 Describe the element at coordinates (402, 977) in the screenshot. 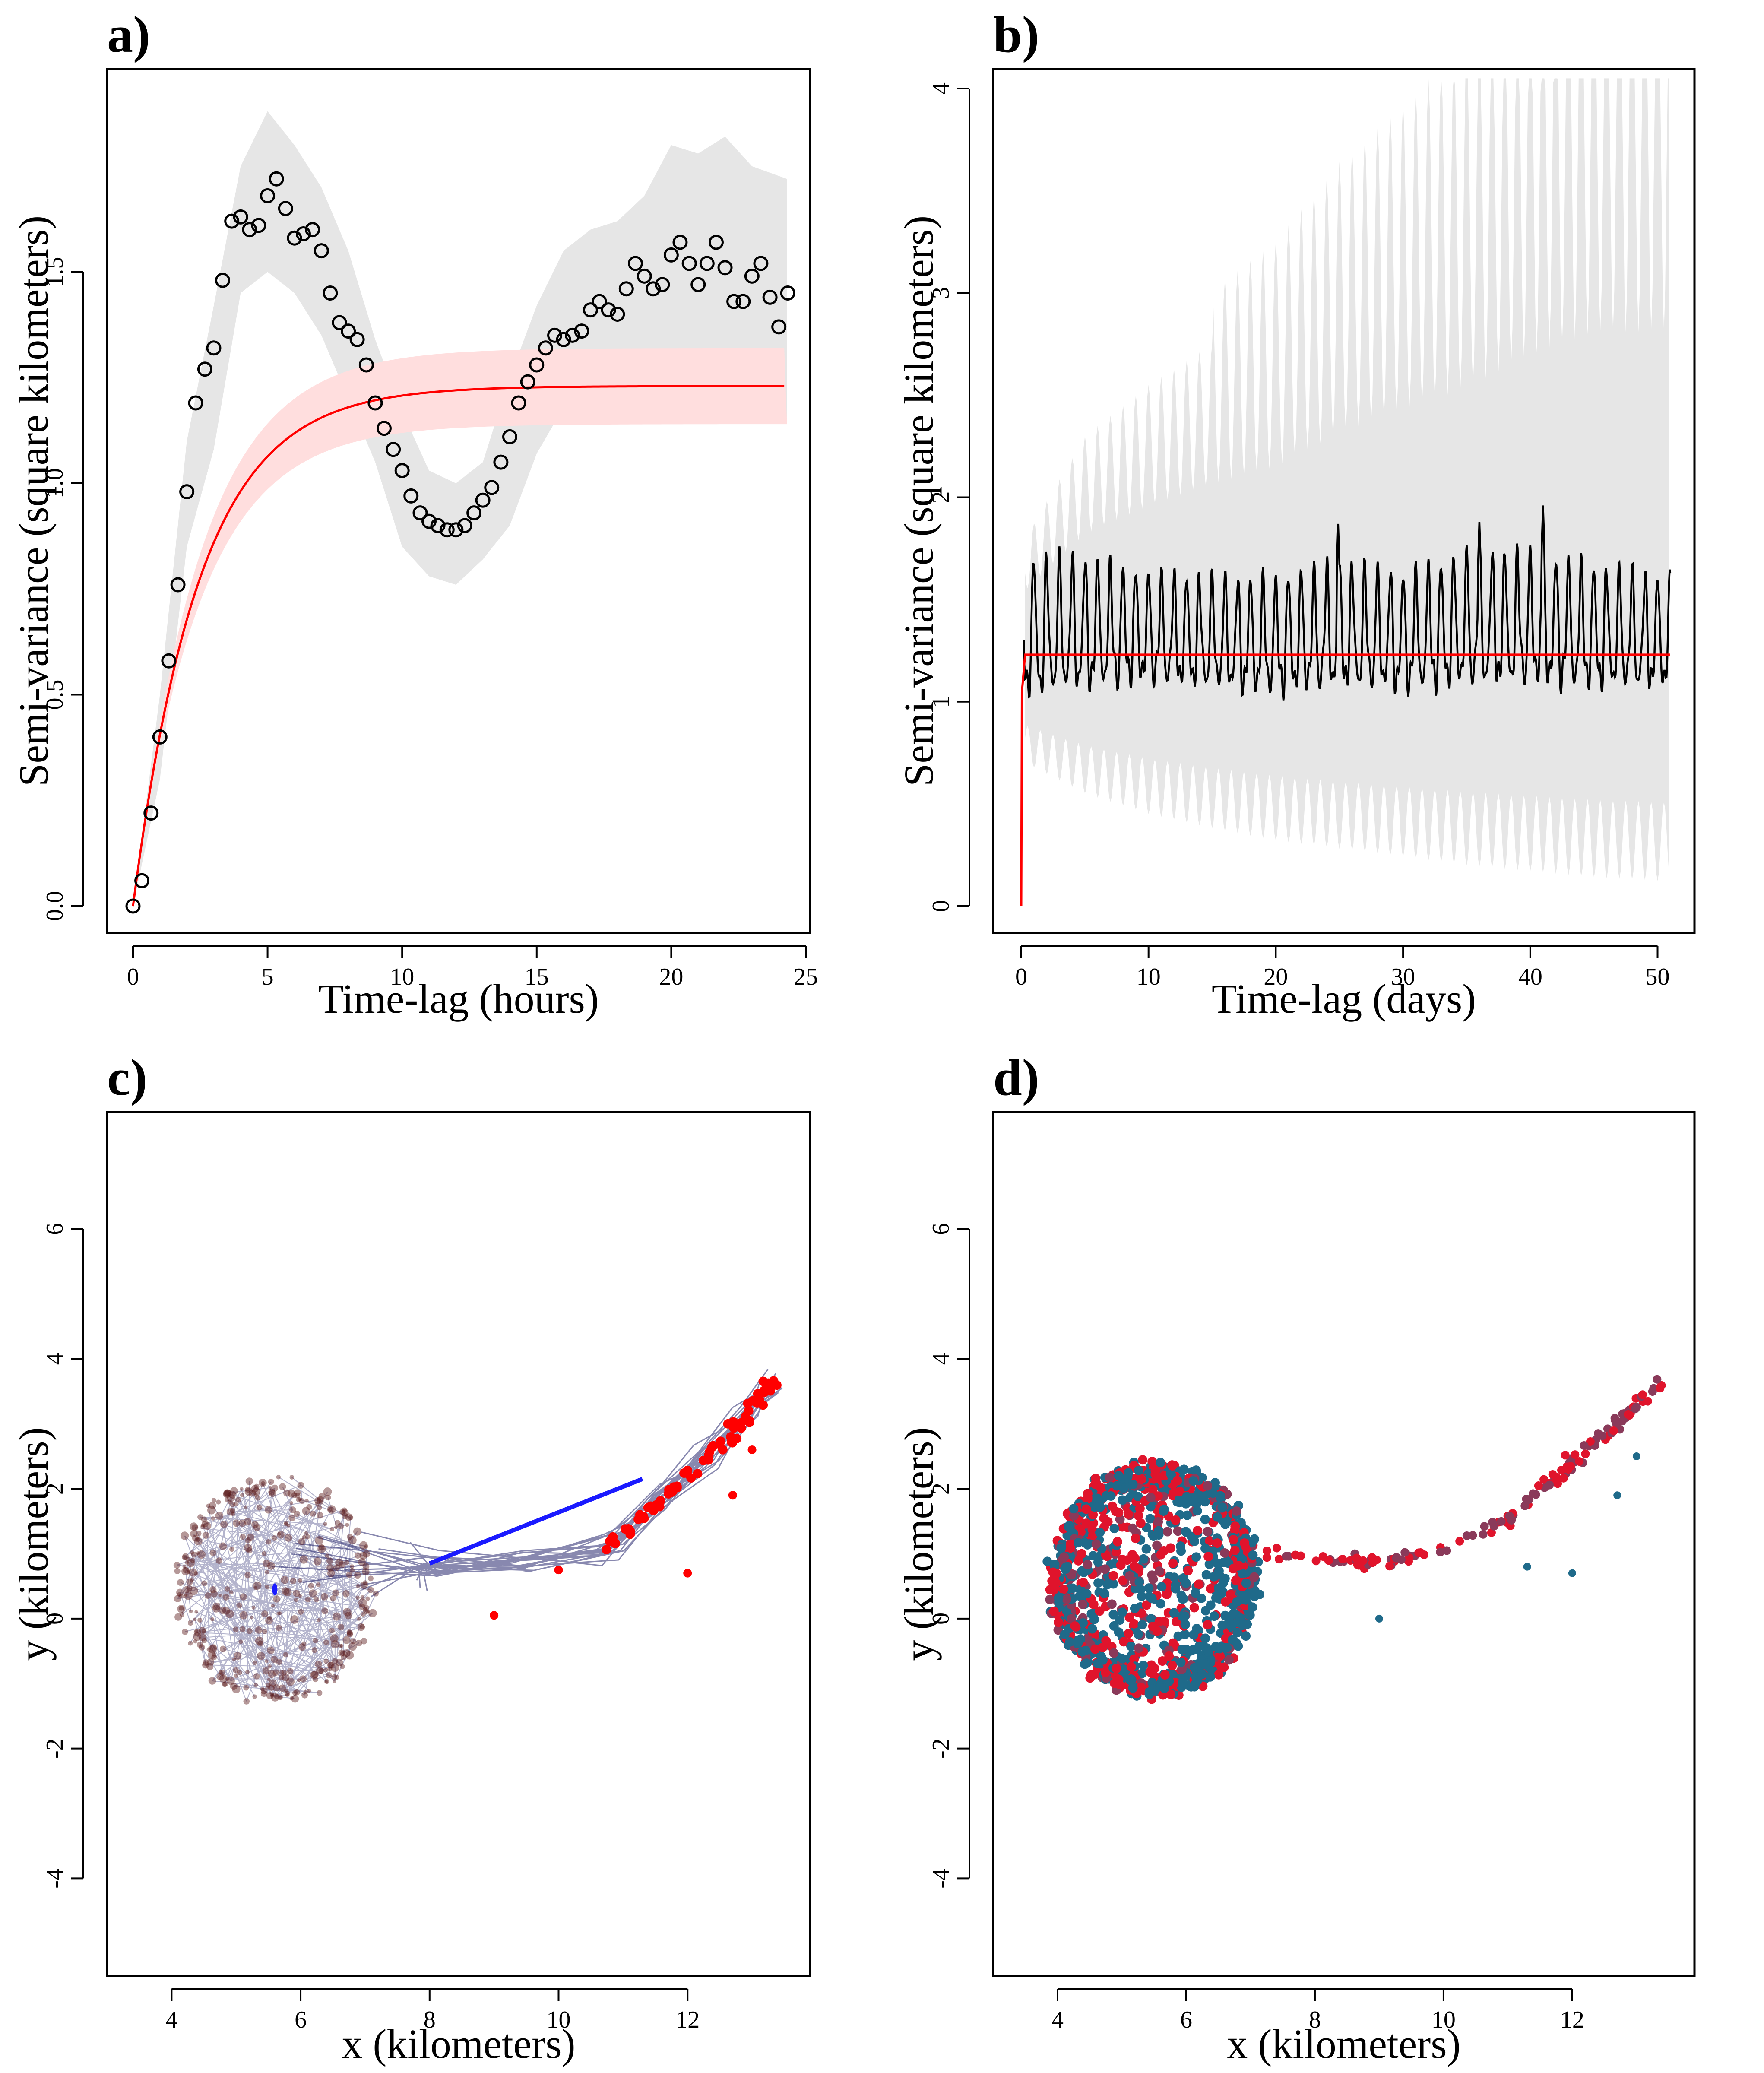

I see `x-tick-label: 10` at that location.